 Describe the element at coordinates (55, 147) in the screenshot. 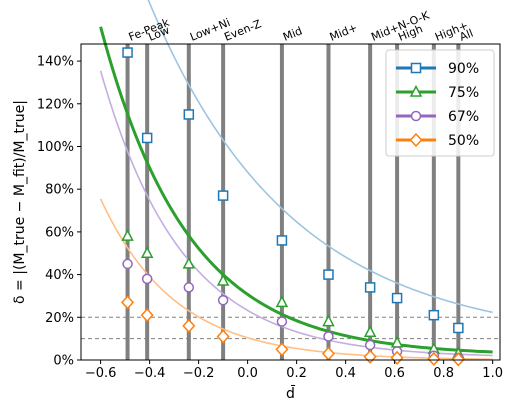

I see `y-tick-label-5: 100%` at that location.